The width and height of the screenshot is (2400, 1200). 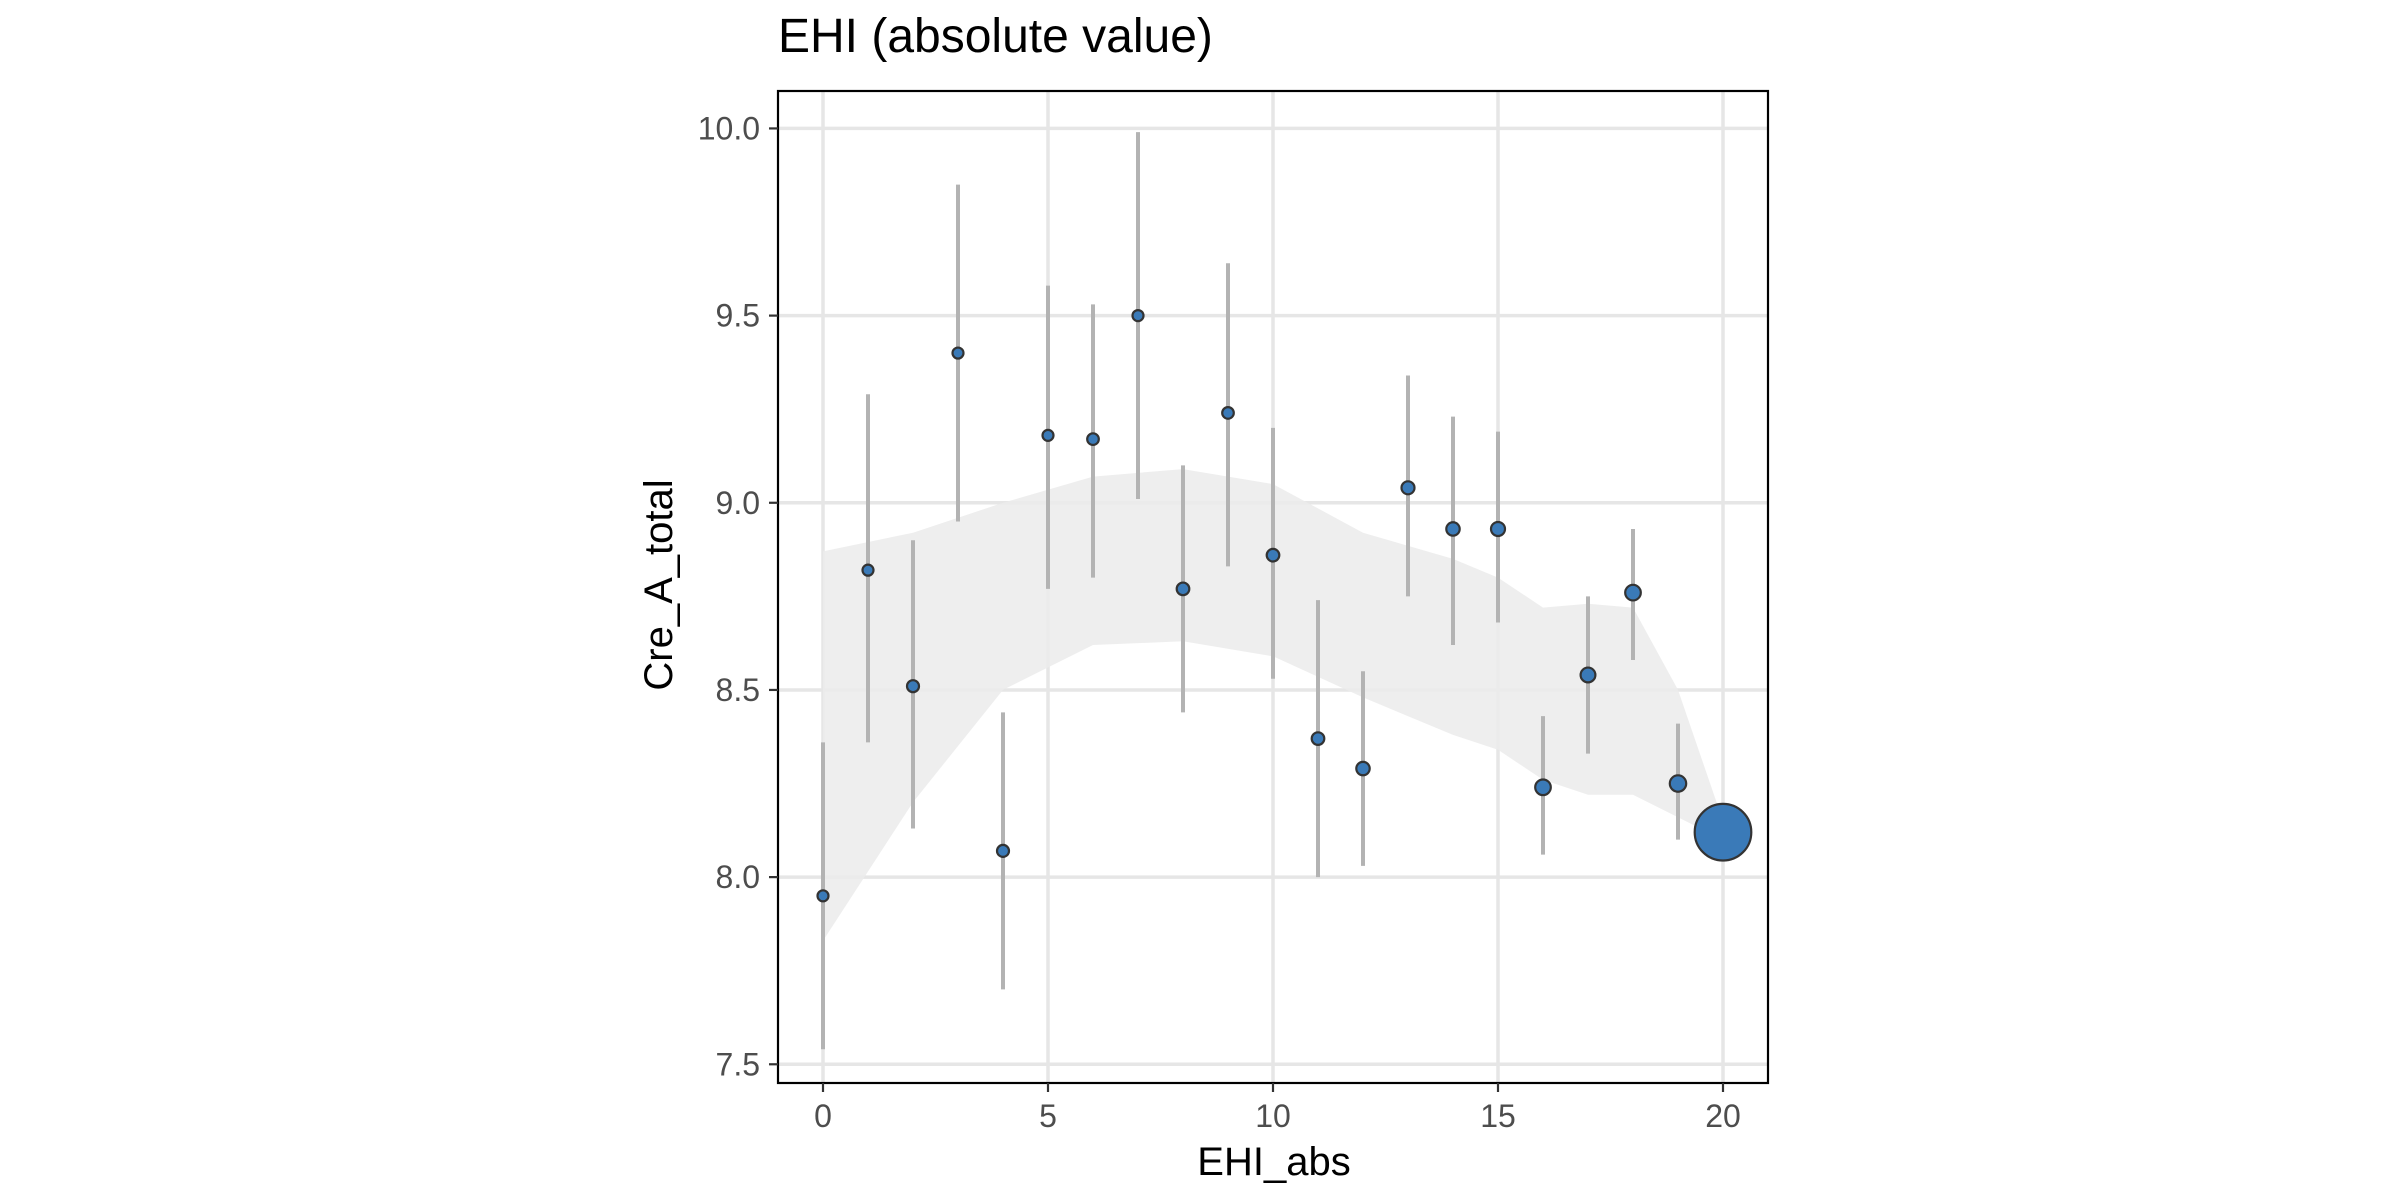 What do you see at coordinates (738, 877) in the screenshot?
I see `y-tick-label: 8.0` at bounding box center [738, 877].